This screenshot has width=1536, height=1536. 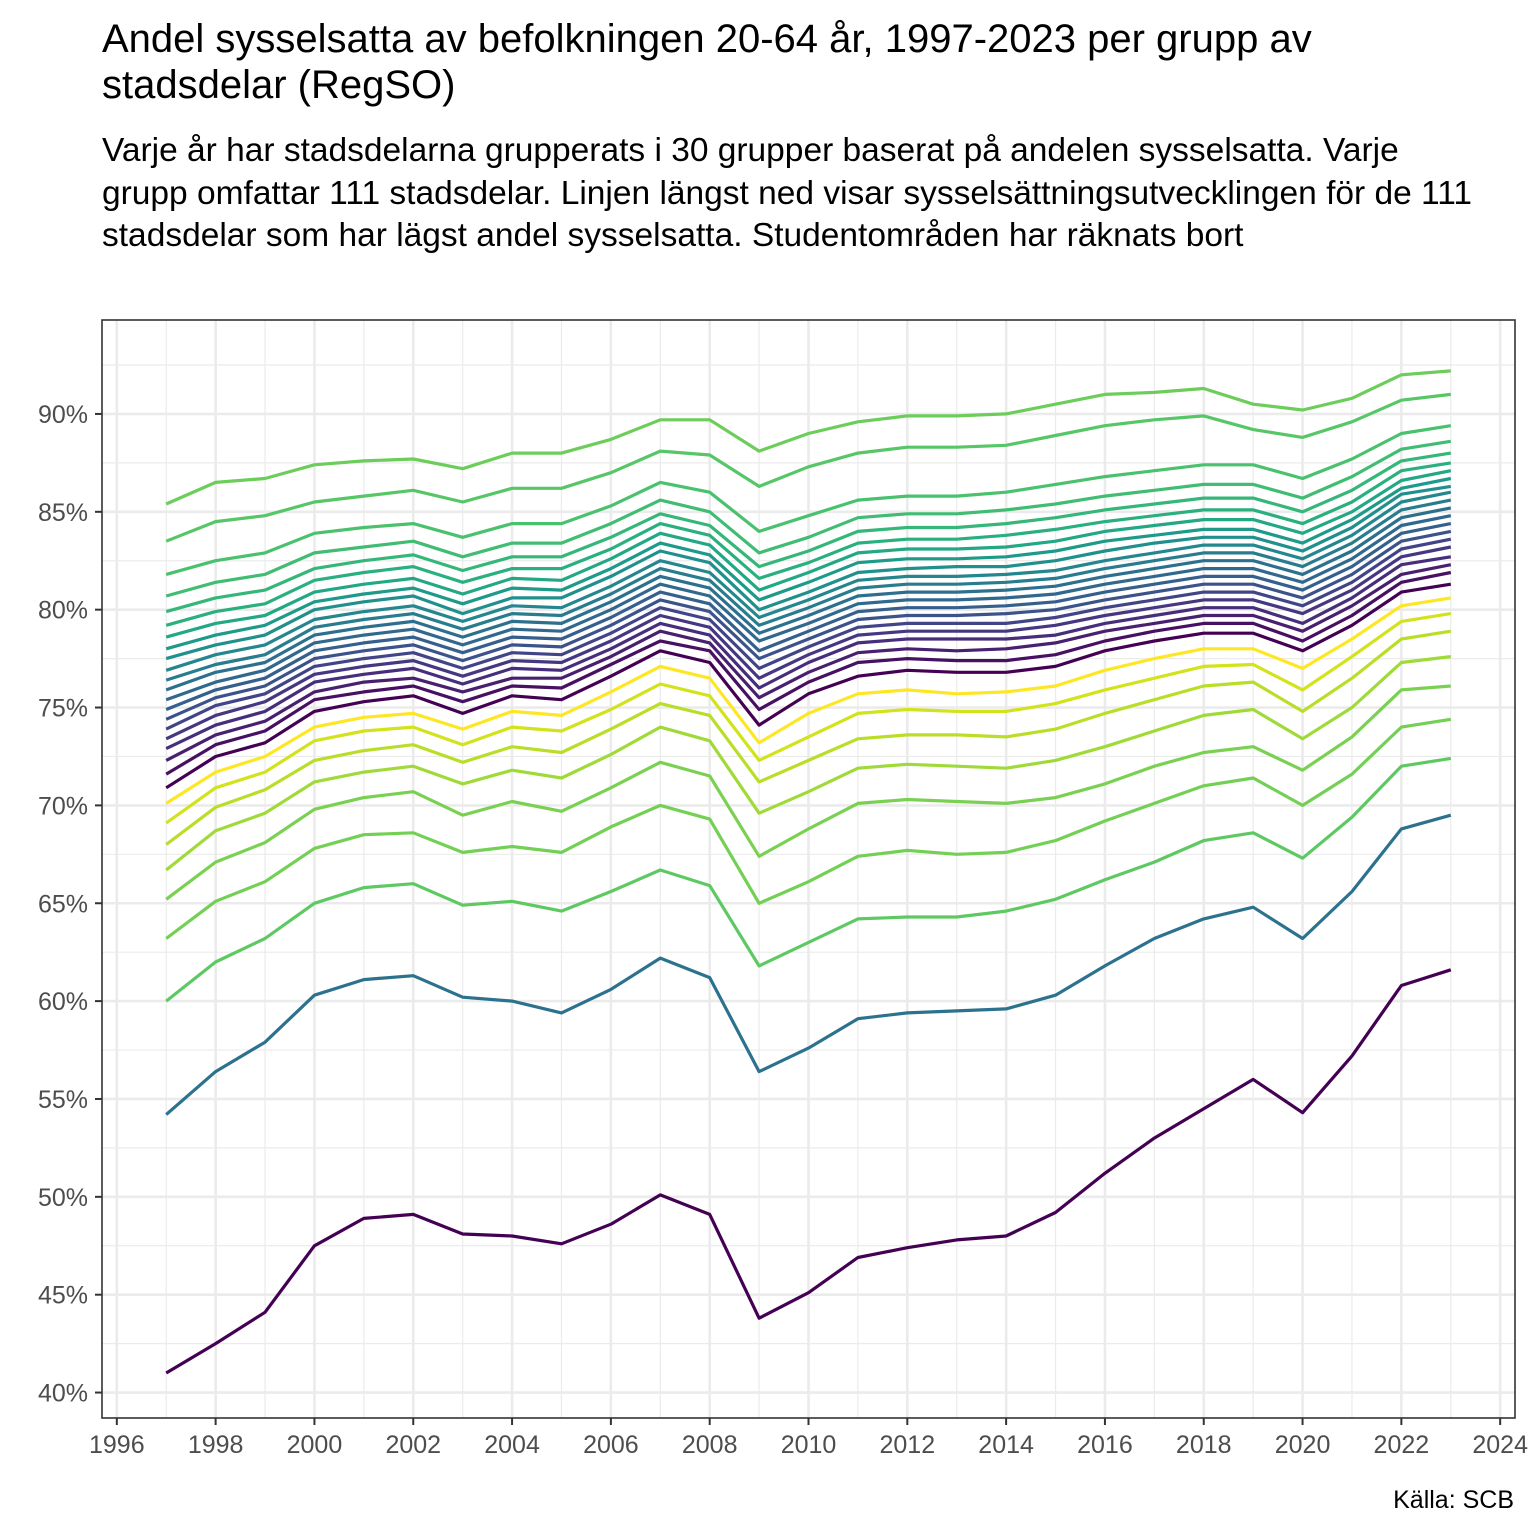 I want to click on y-axis: 40% 45% 50% 55% 60% 65% 70% 75% 80% 85% 90%, so click(x=70, y=904).